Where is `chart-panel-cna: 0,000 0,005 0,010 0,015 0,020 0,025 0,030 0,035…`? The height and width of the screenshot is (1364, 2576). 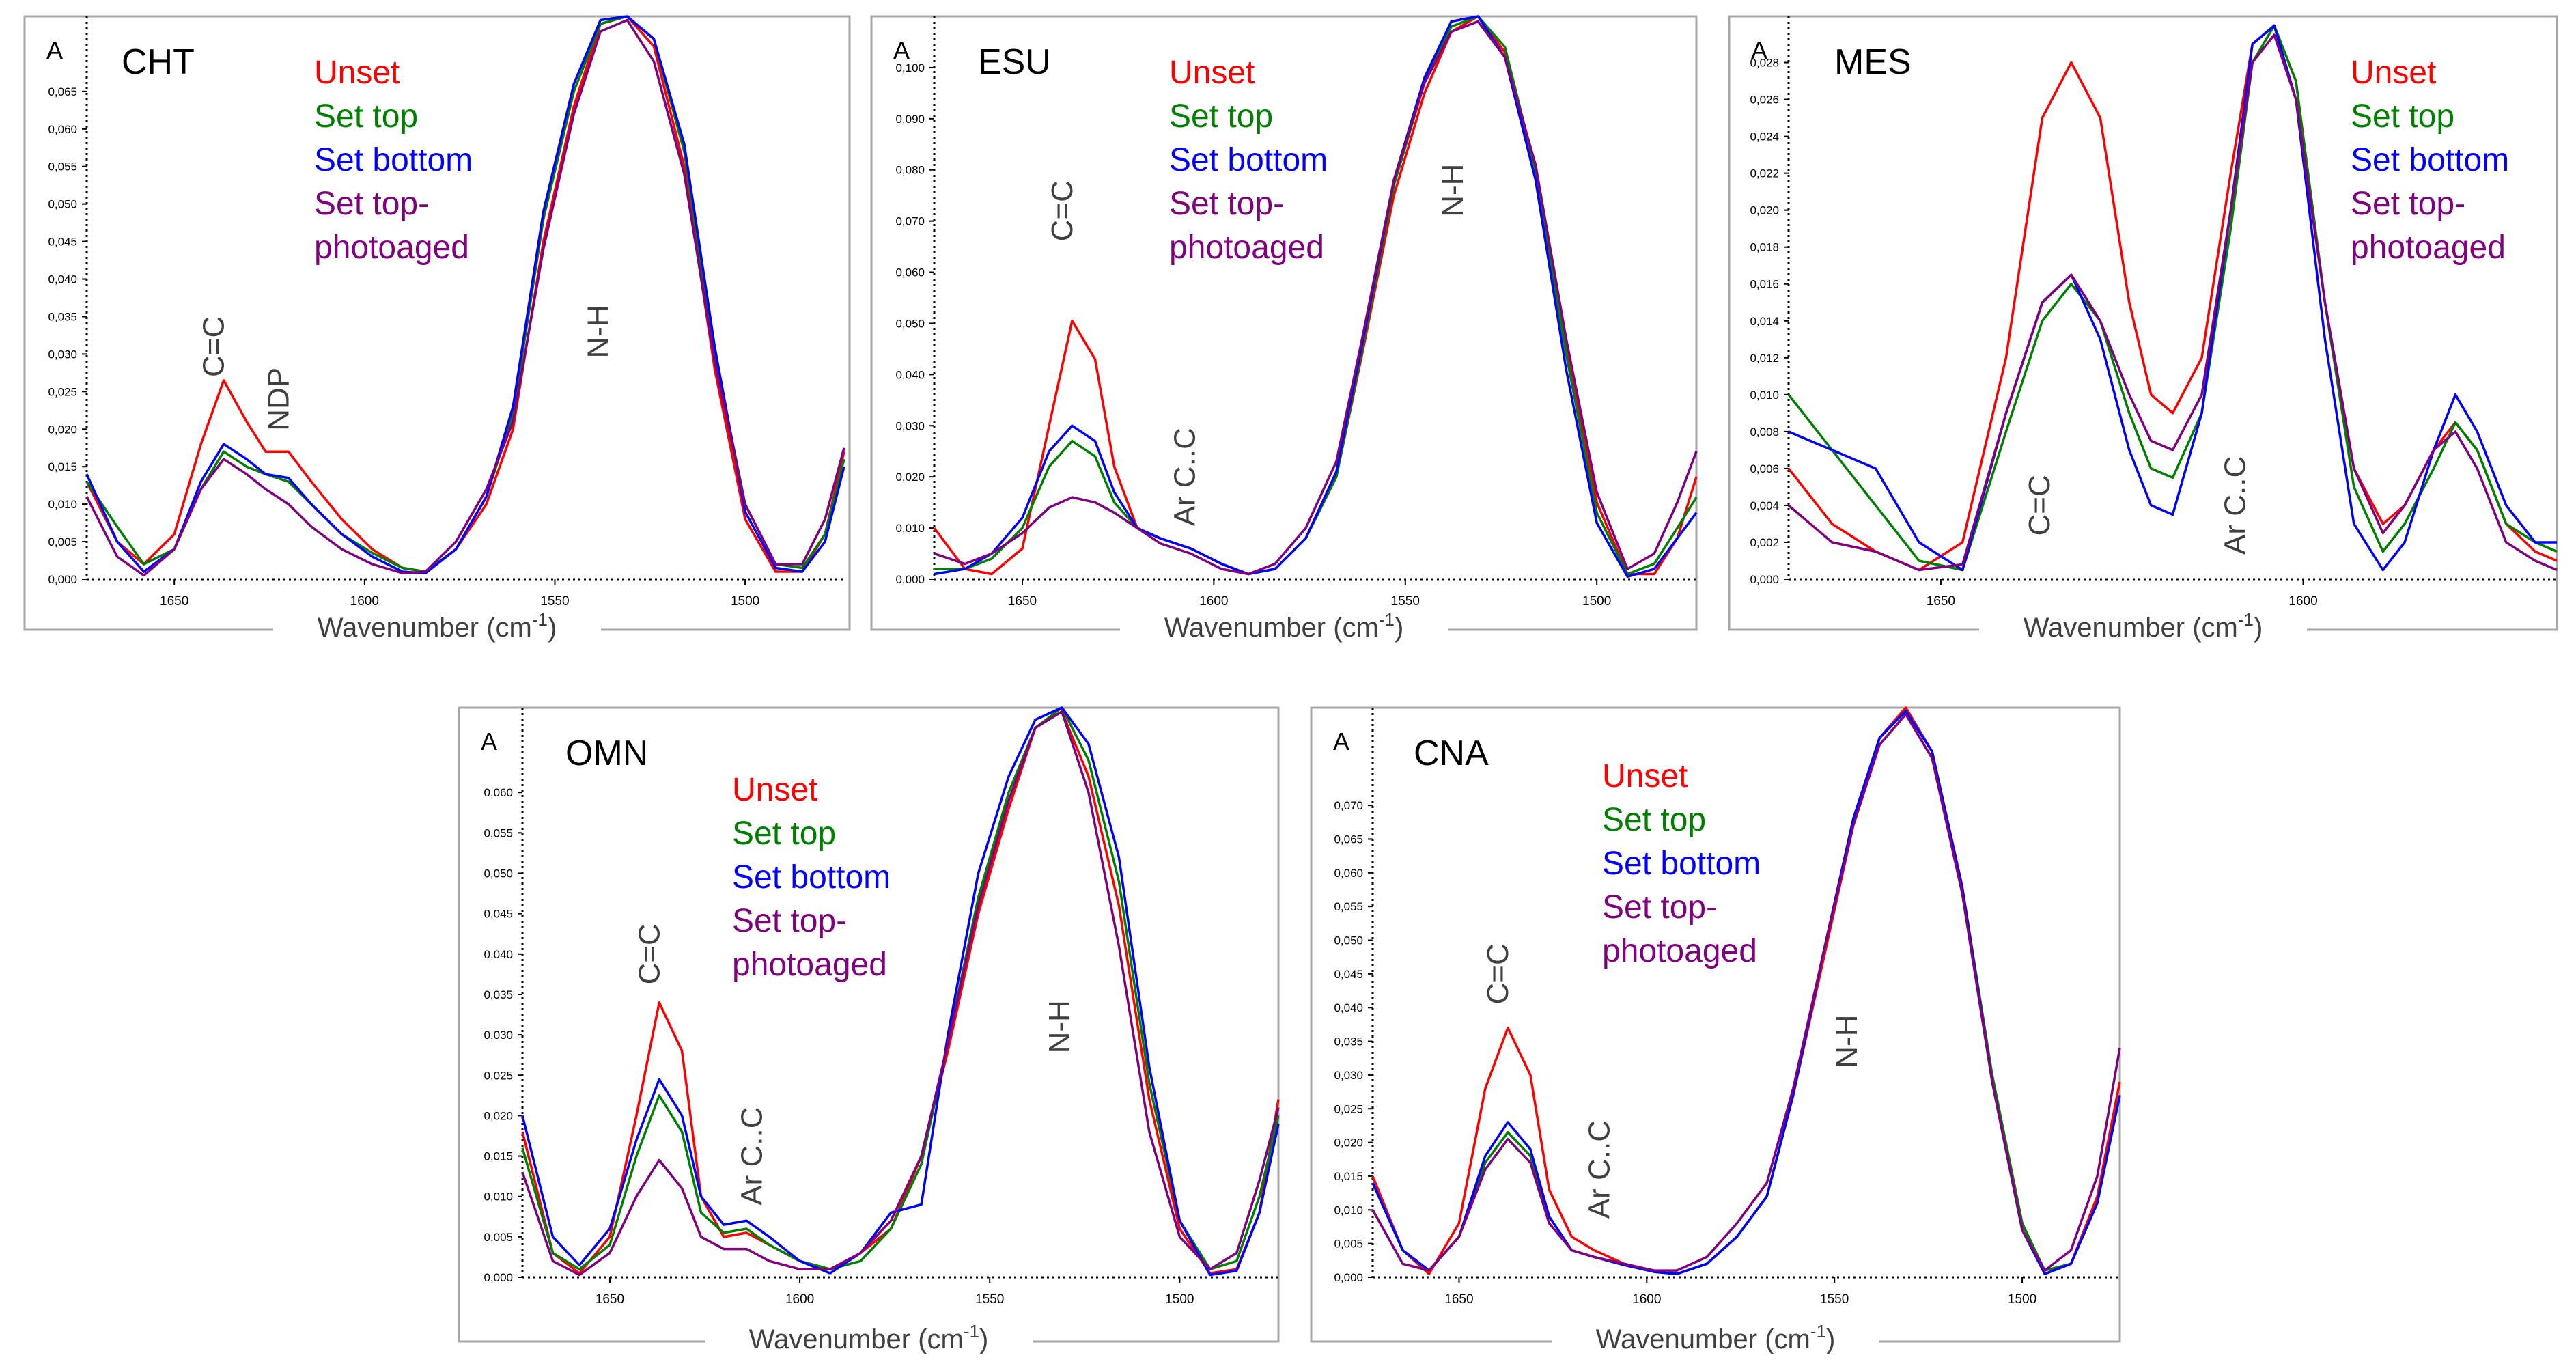 chart-panel-cna: 0,000 0,005 0,010 0,015 0,020 0,025 0,030 0,035… is located at coordinates (1715, 1030).